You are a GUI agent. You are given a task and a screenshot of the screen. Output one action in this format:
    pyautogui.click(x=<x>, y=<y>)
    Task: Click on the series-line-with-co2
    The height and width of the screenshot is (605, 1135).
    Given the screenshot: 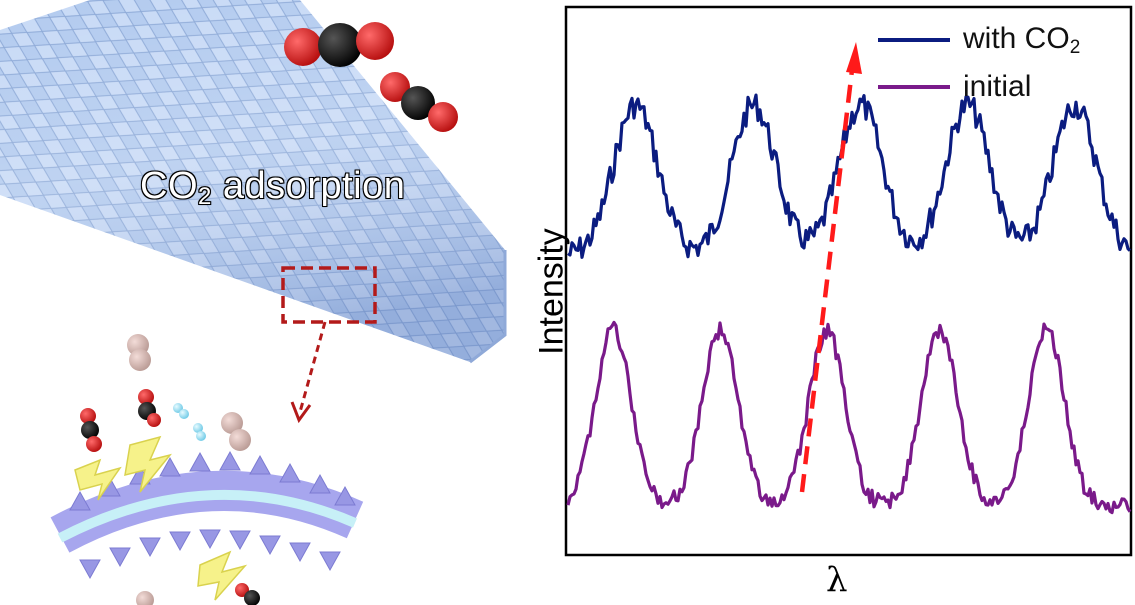 What is the action you would take?
    pyautogui.click(x=849, y=176)
    